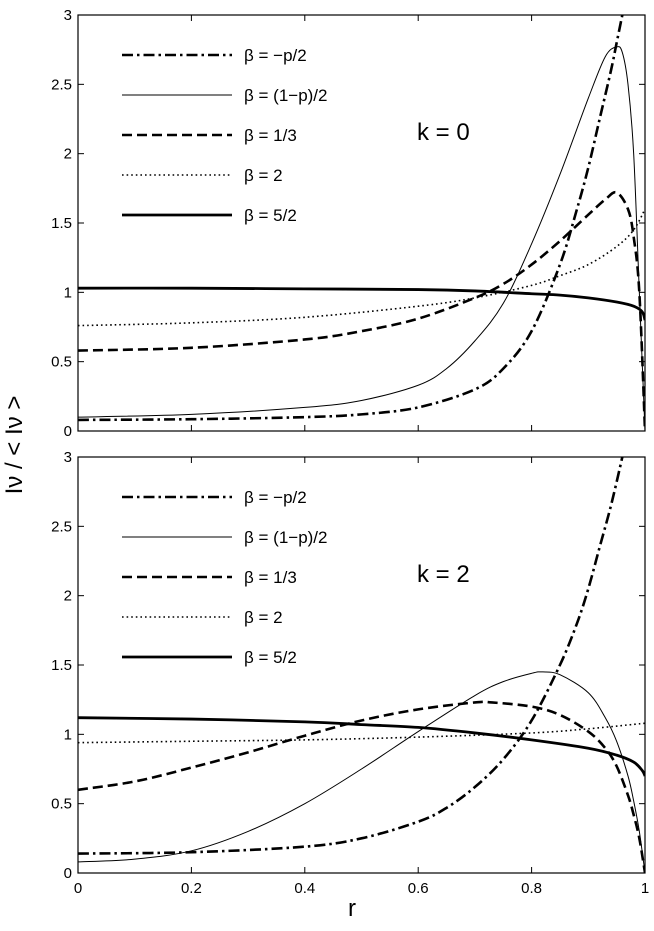  I want to click on x-tick-label: 0.8, so click(531, 888).